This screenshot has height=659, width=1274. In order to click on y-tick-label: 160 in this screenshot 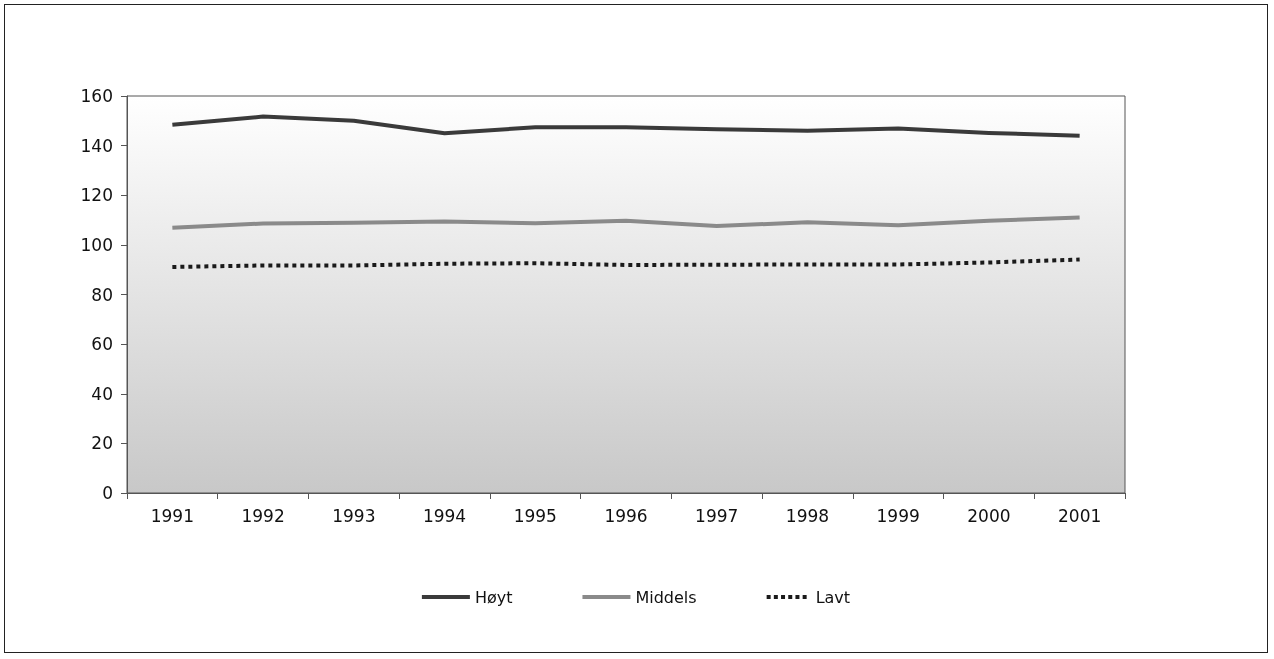, I will do `click(96, 96)`.